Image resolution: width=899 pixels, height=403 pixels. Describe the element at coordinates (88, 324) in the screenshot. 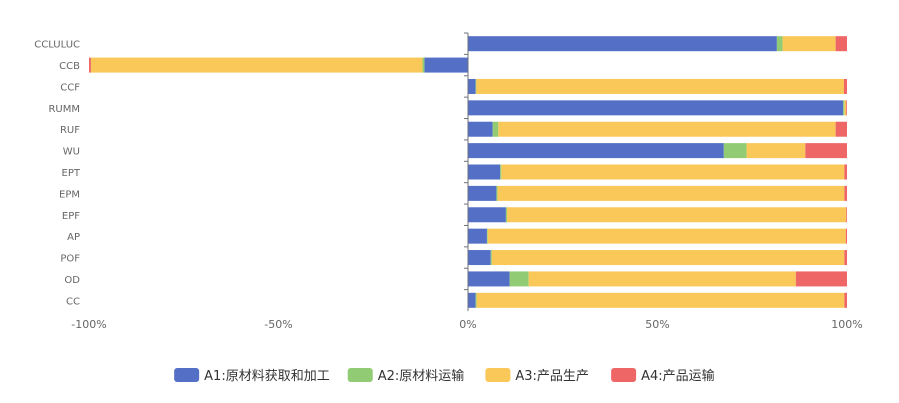

I see `x-tick-label: -100%` at that location.